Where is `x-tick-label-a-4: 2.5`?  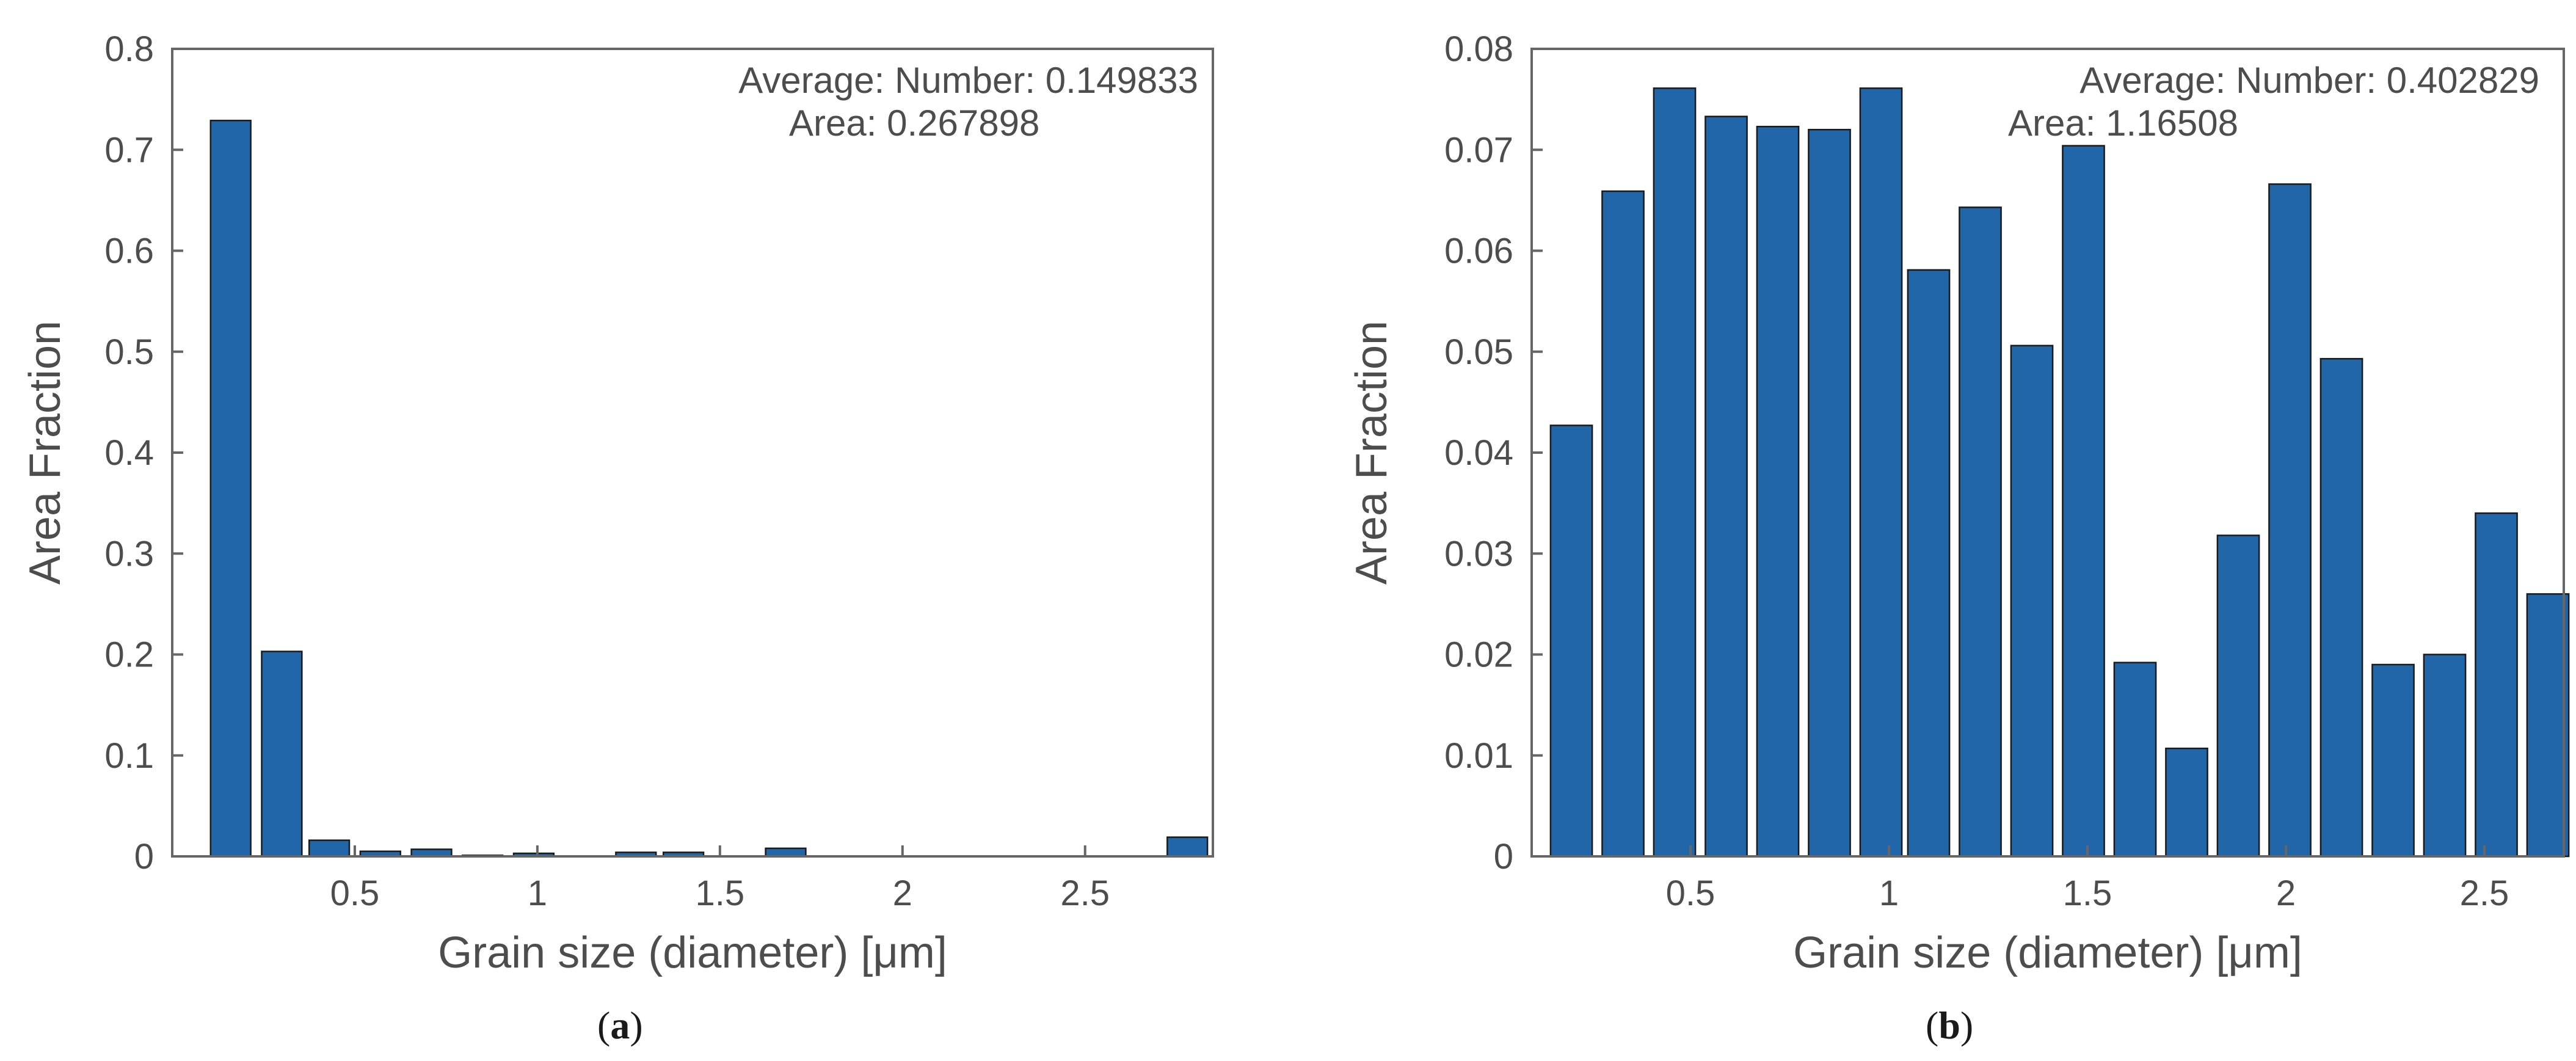
x-tick-label-a-4: 2.5 is located at coordinates (1085, 893).